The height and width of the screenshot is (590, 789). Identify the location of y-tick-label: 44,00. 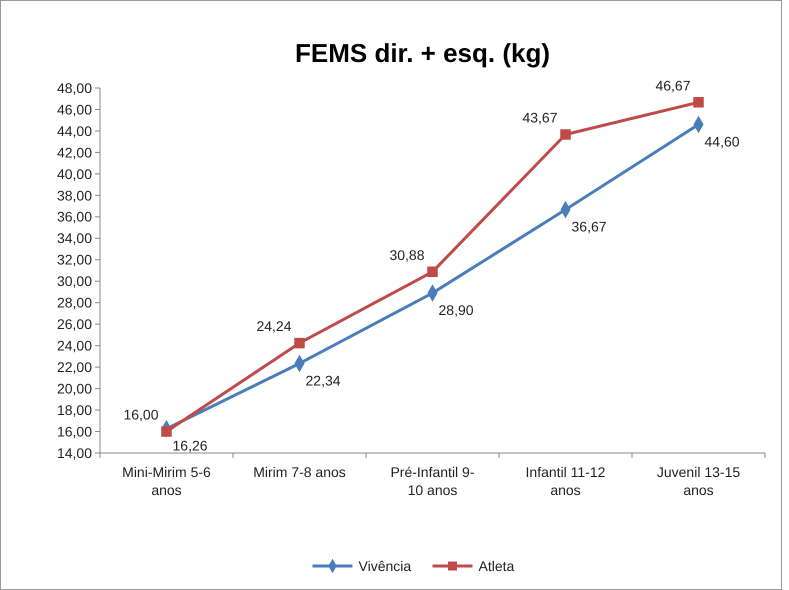
(74, 130).